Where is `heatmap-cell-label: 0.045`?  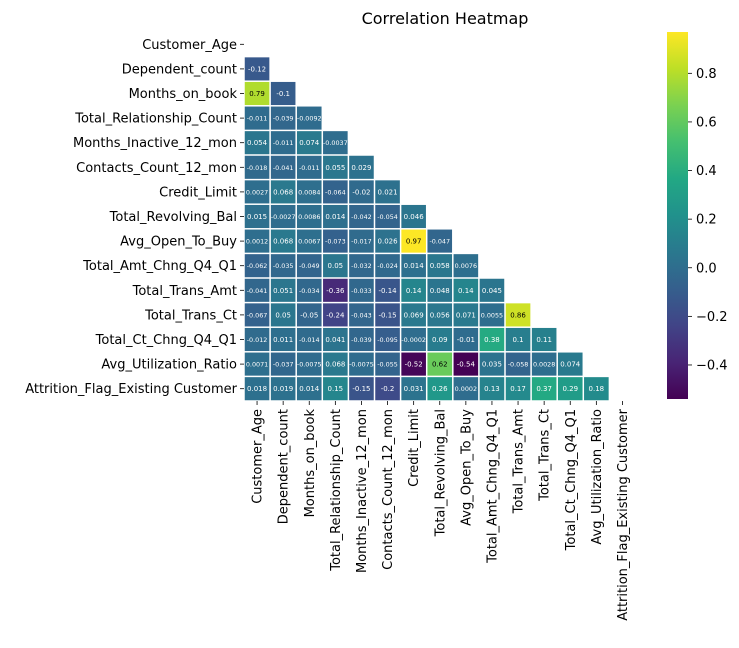 heatmap-cell-label: 0.045 is located at coordinates (492, 291).